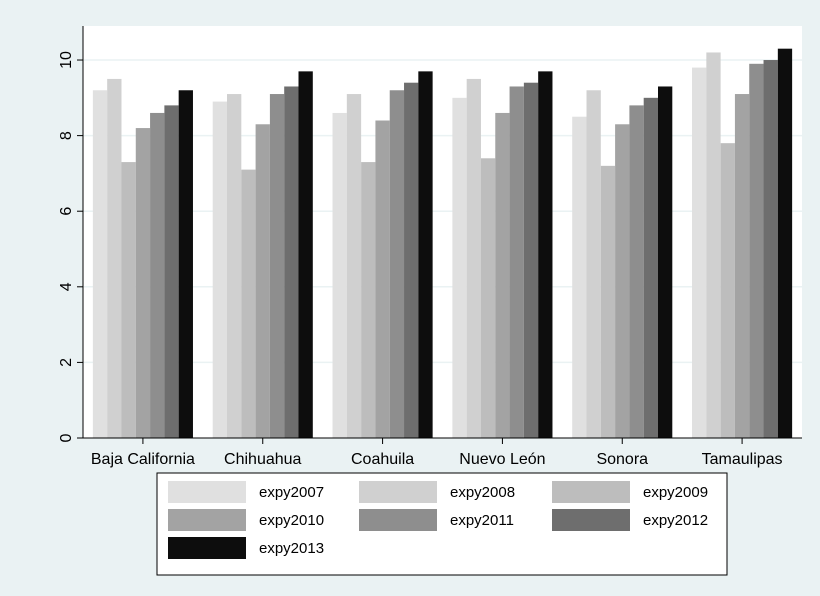  I want to click on x-tick-label: Coahuila, so click(382, 459).